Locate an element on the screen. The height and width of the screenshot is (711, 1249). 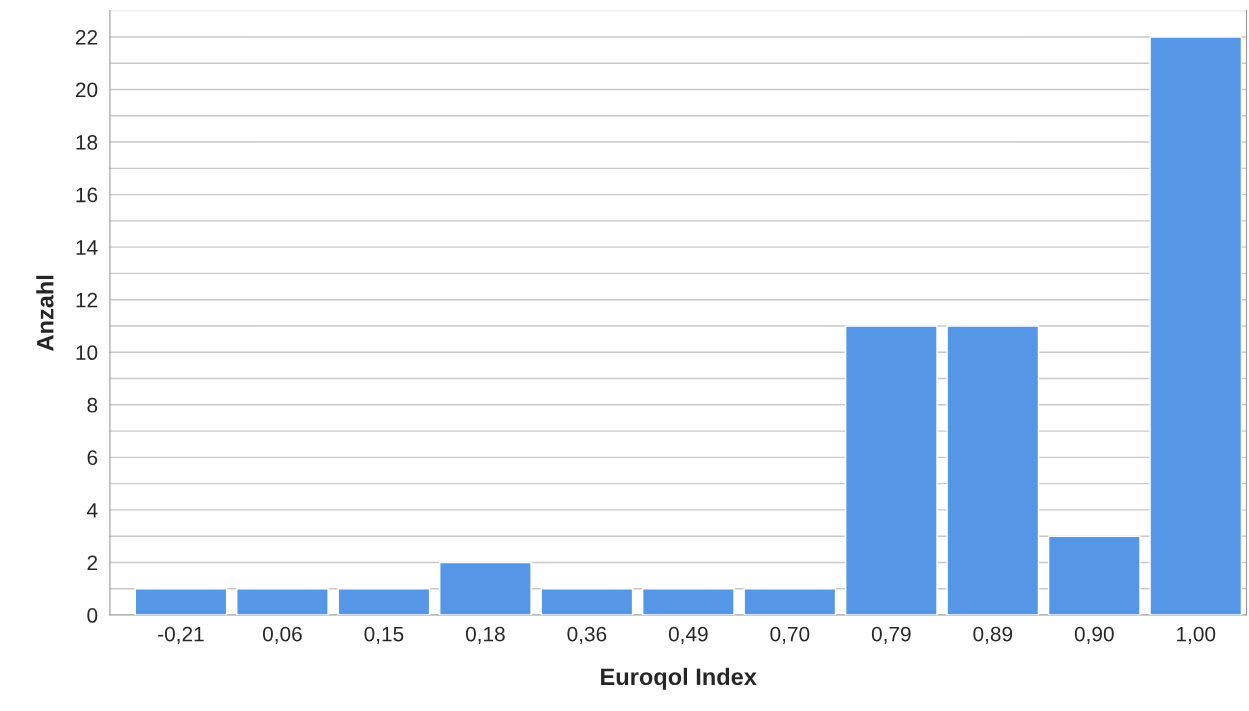
y-tick-label: 10 is located at coordinates (87, 353).